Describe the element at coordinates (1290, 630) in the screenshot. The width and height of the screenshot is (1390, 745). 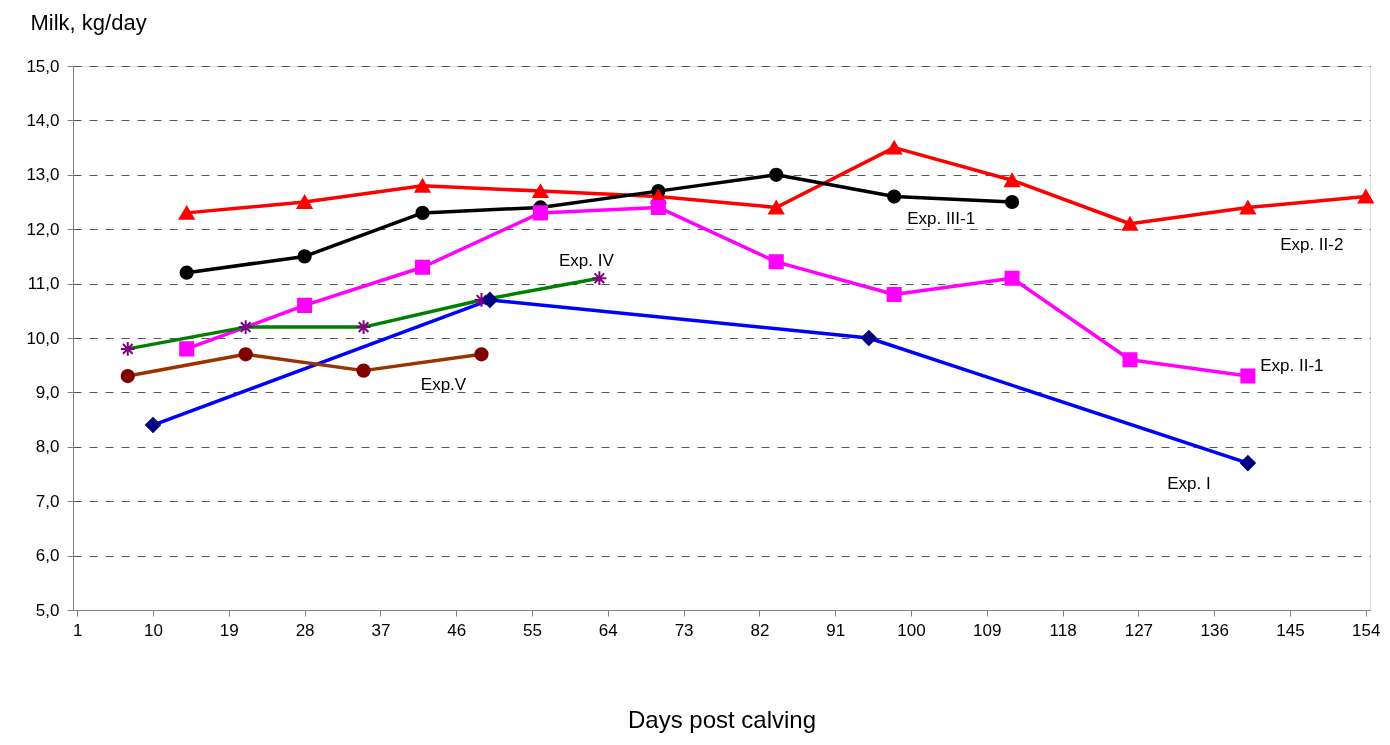
I see `x-tick-label: 145` at that location.